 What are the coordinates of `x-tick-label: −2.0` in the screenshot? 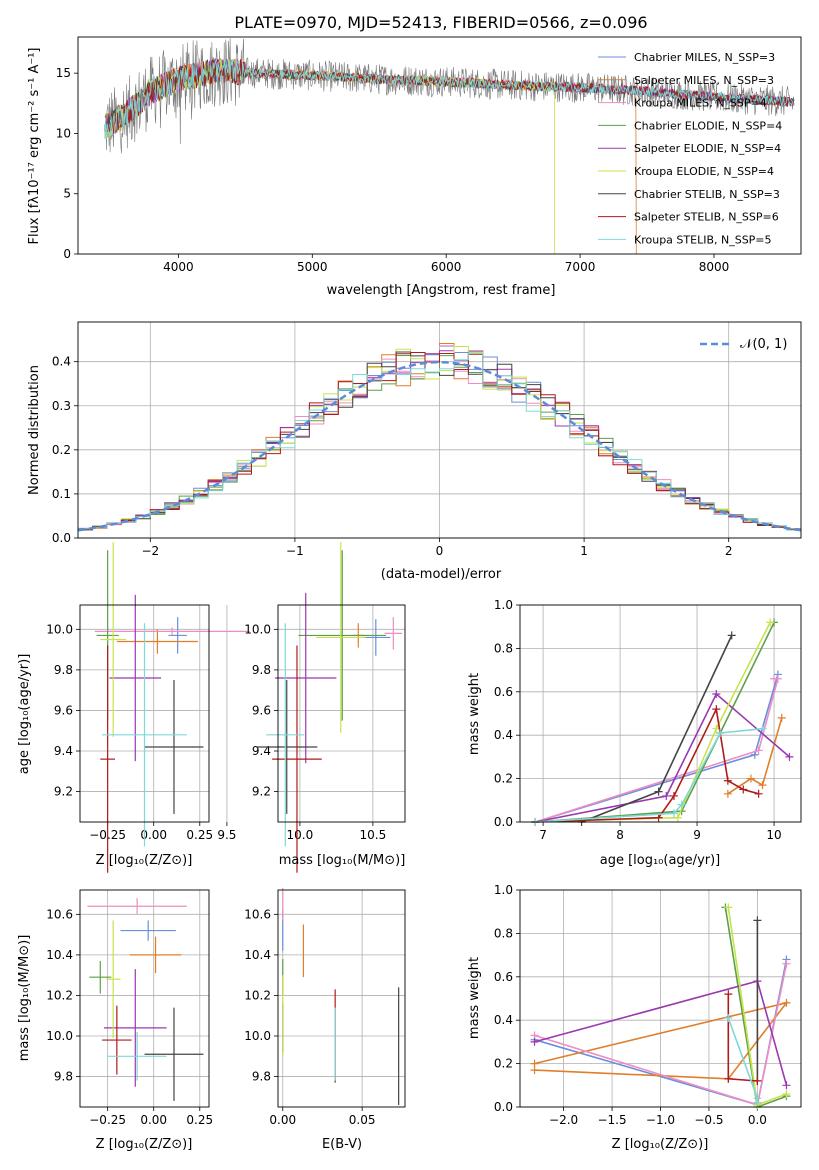 It's located at (563, 1120).